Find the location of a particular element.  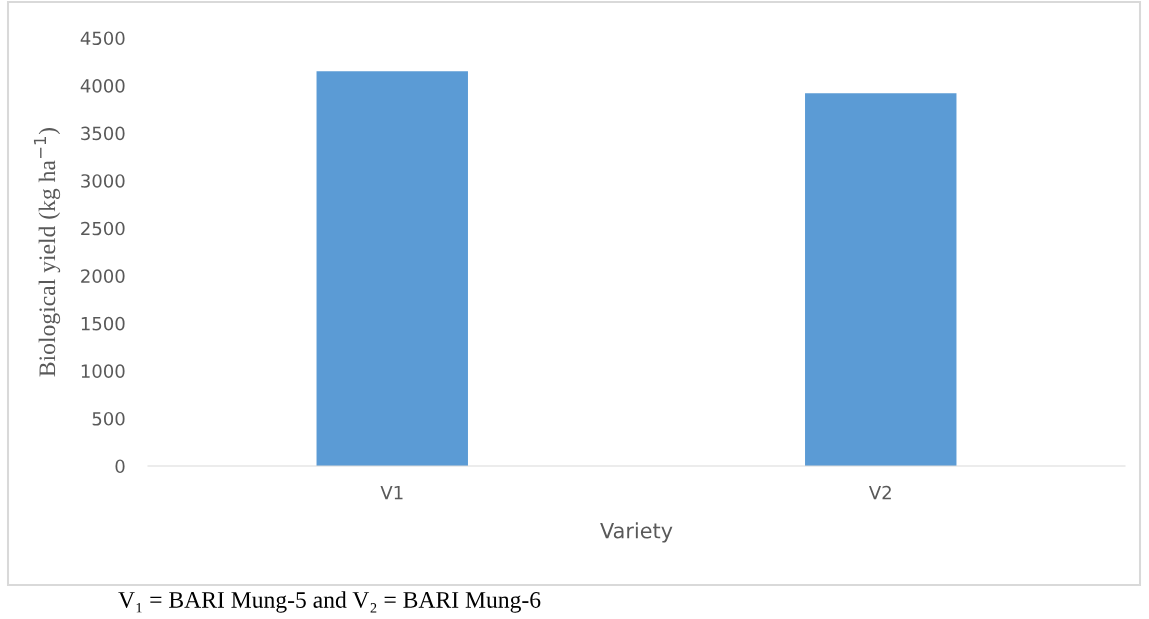

x-axis-title: Variety is located at coordinates (636, 532).